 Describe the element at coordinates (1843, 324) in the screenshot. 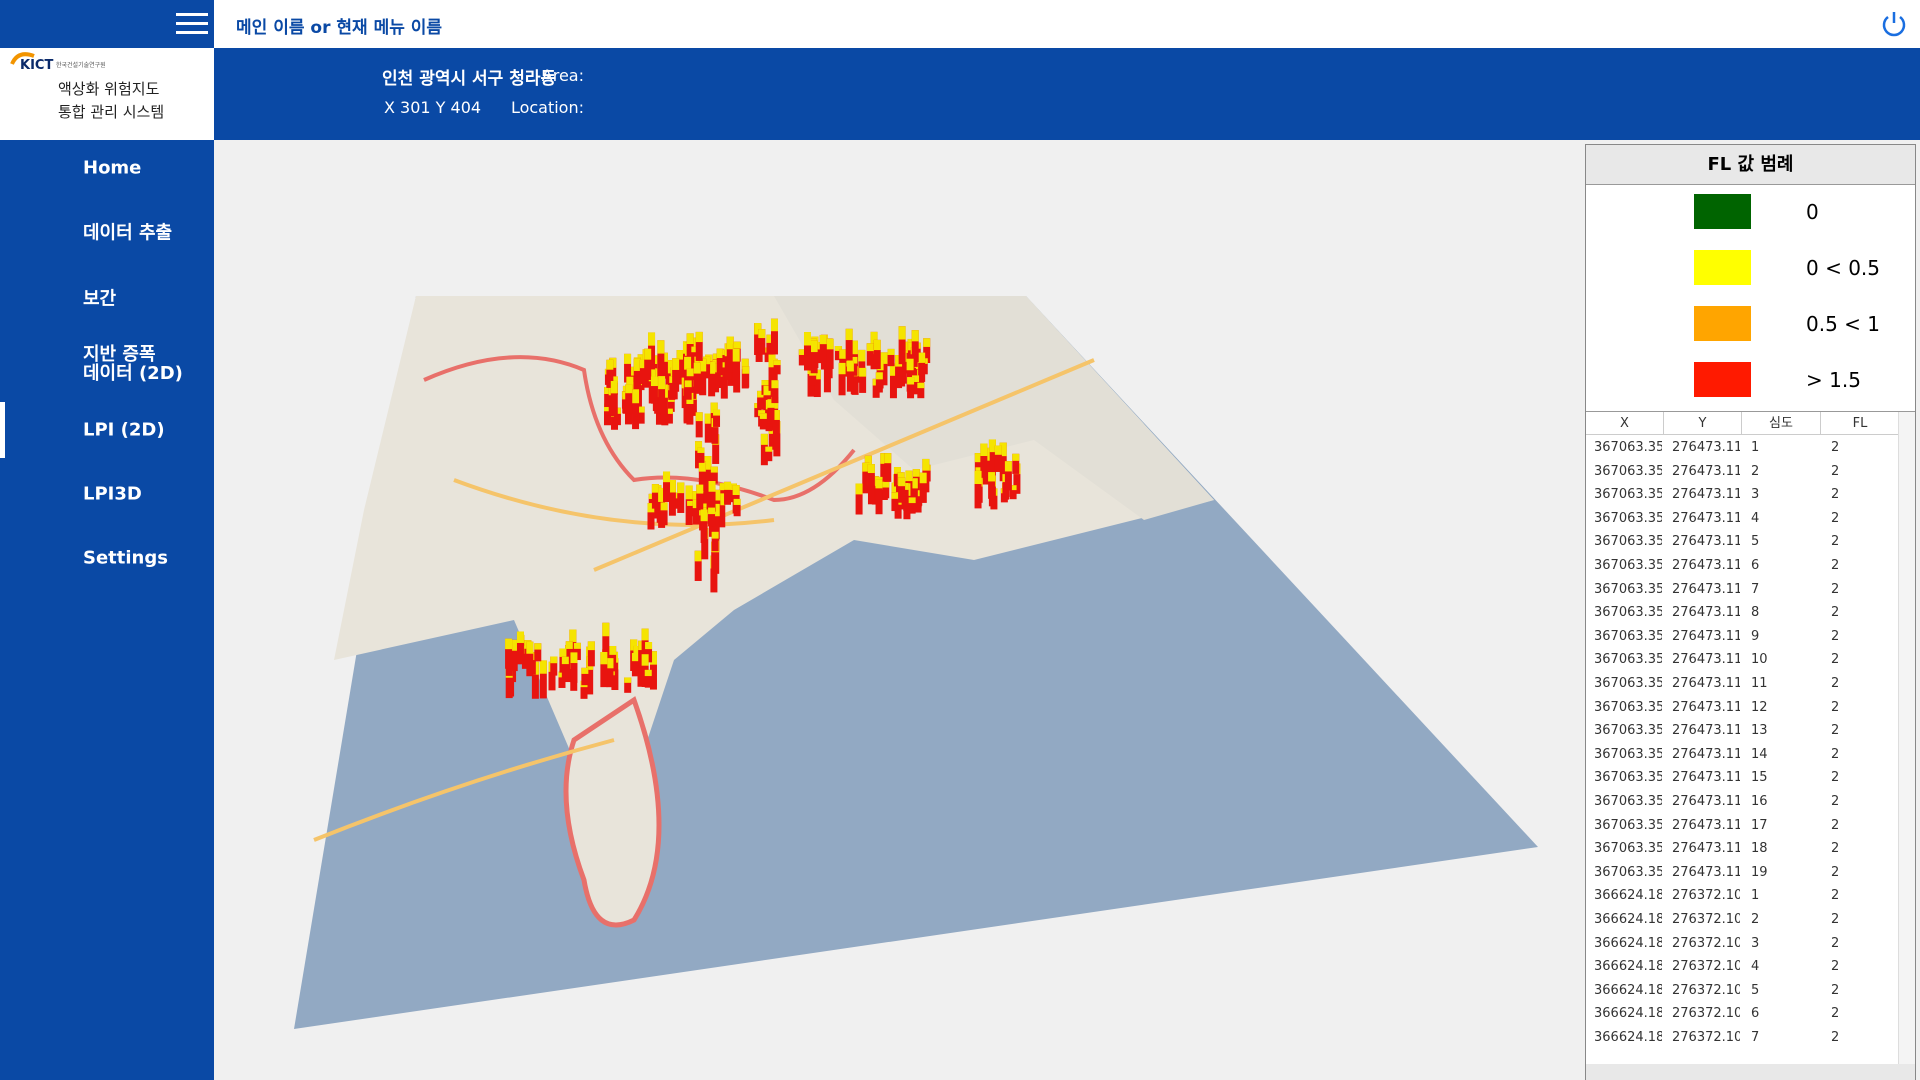

I see `legend-label: 0.5 < 1` at that location.